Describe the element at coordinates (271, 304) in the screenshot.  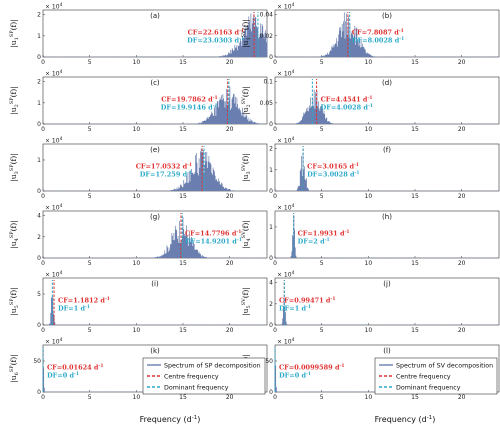
I see `panel-j-ytick-label-1: 2` at that location.